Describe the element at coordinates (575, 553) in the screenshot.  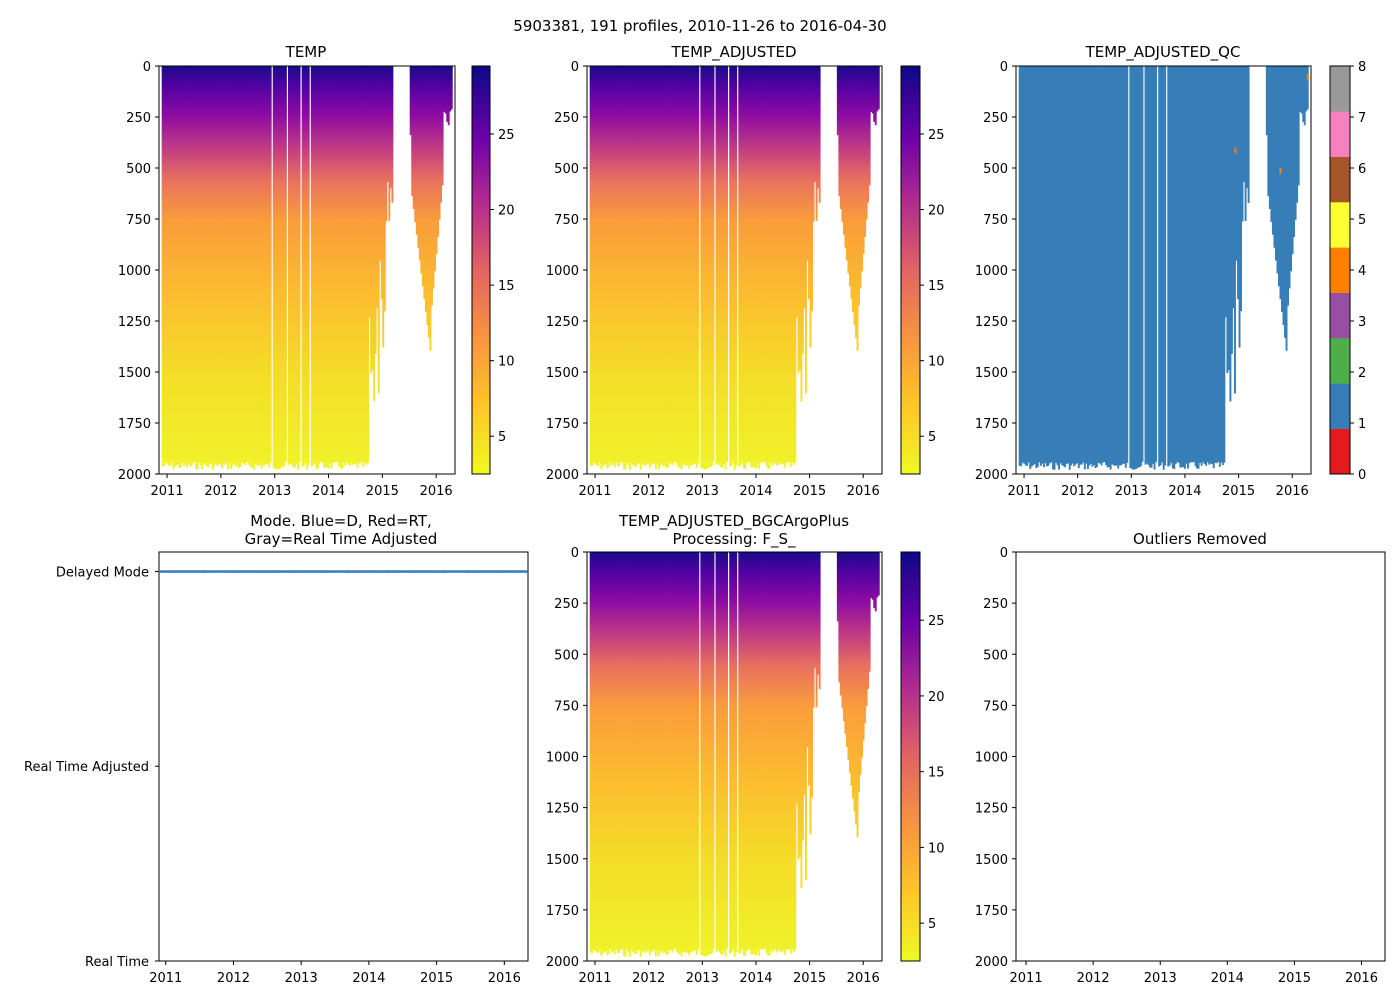
I see `y-tick-label: 0` at that location.